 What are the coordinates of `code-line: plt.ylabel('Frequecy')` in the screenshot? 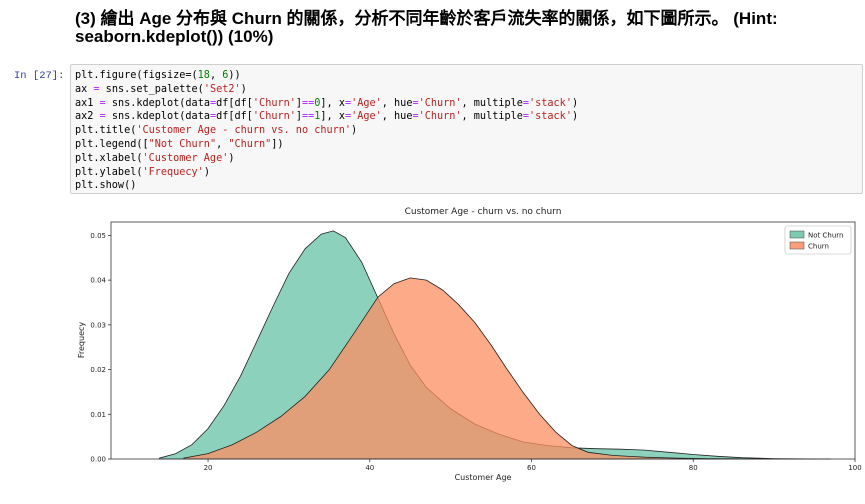 It's located at (142, 173).